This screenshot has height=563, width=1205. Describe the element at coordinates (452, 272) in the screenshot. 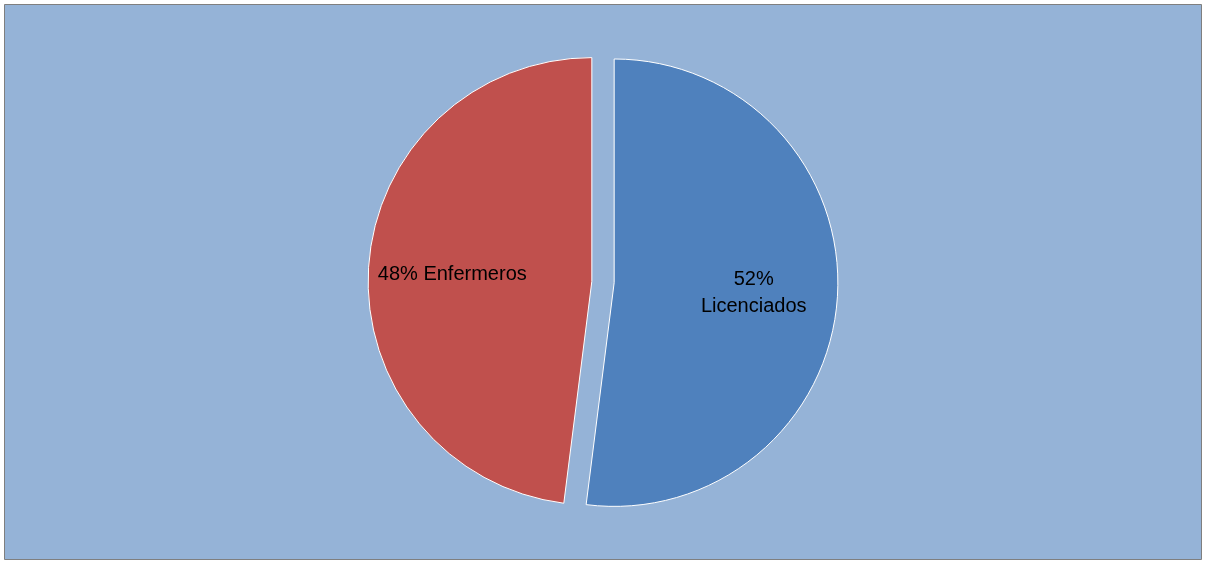

I see `slice-label: 48% Enfermeros` at that location.